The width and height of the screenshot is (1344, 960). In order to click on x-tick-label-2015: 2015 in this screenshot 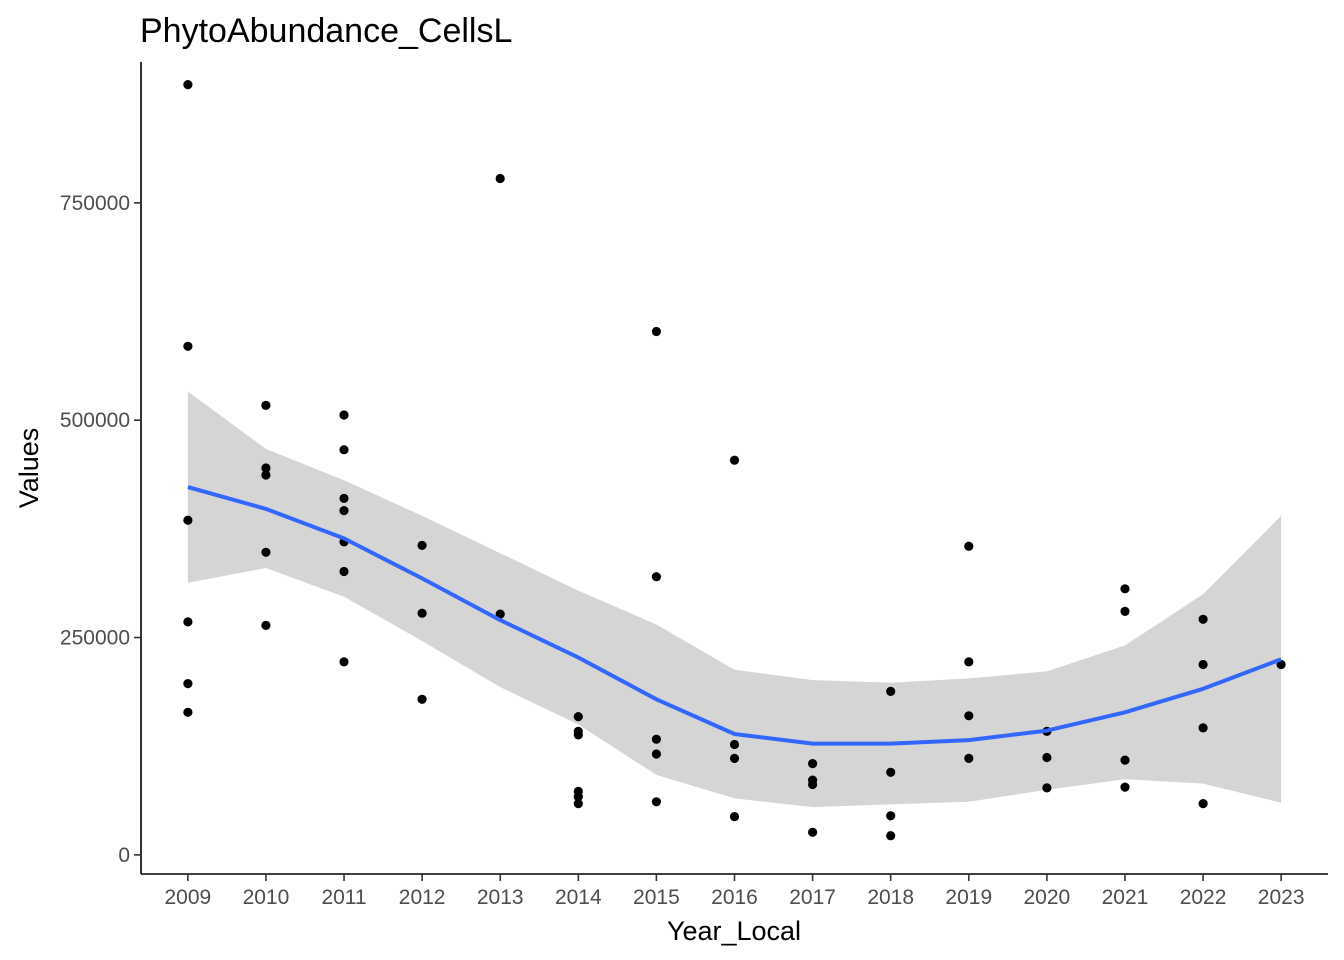, I will do `click(656, 897)`.